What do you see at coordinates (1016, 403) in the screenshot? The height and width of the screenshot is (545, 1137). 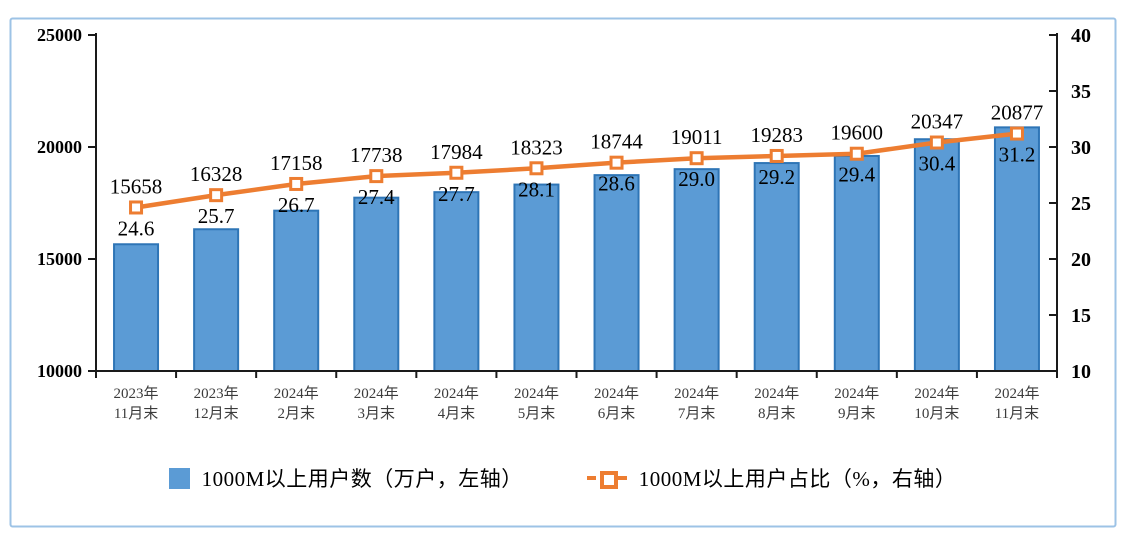 I see `x-category-label: 2024年 11月末` at bounding box center [1016, 403].